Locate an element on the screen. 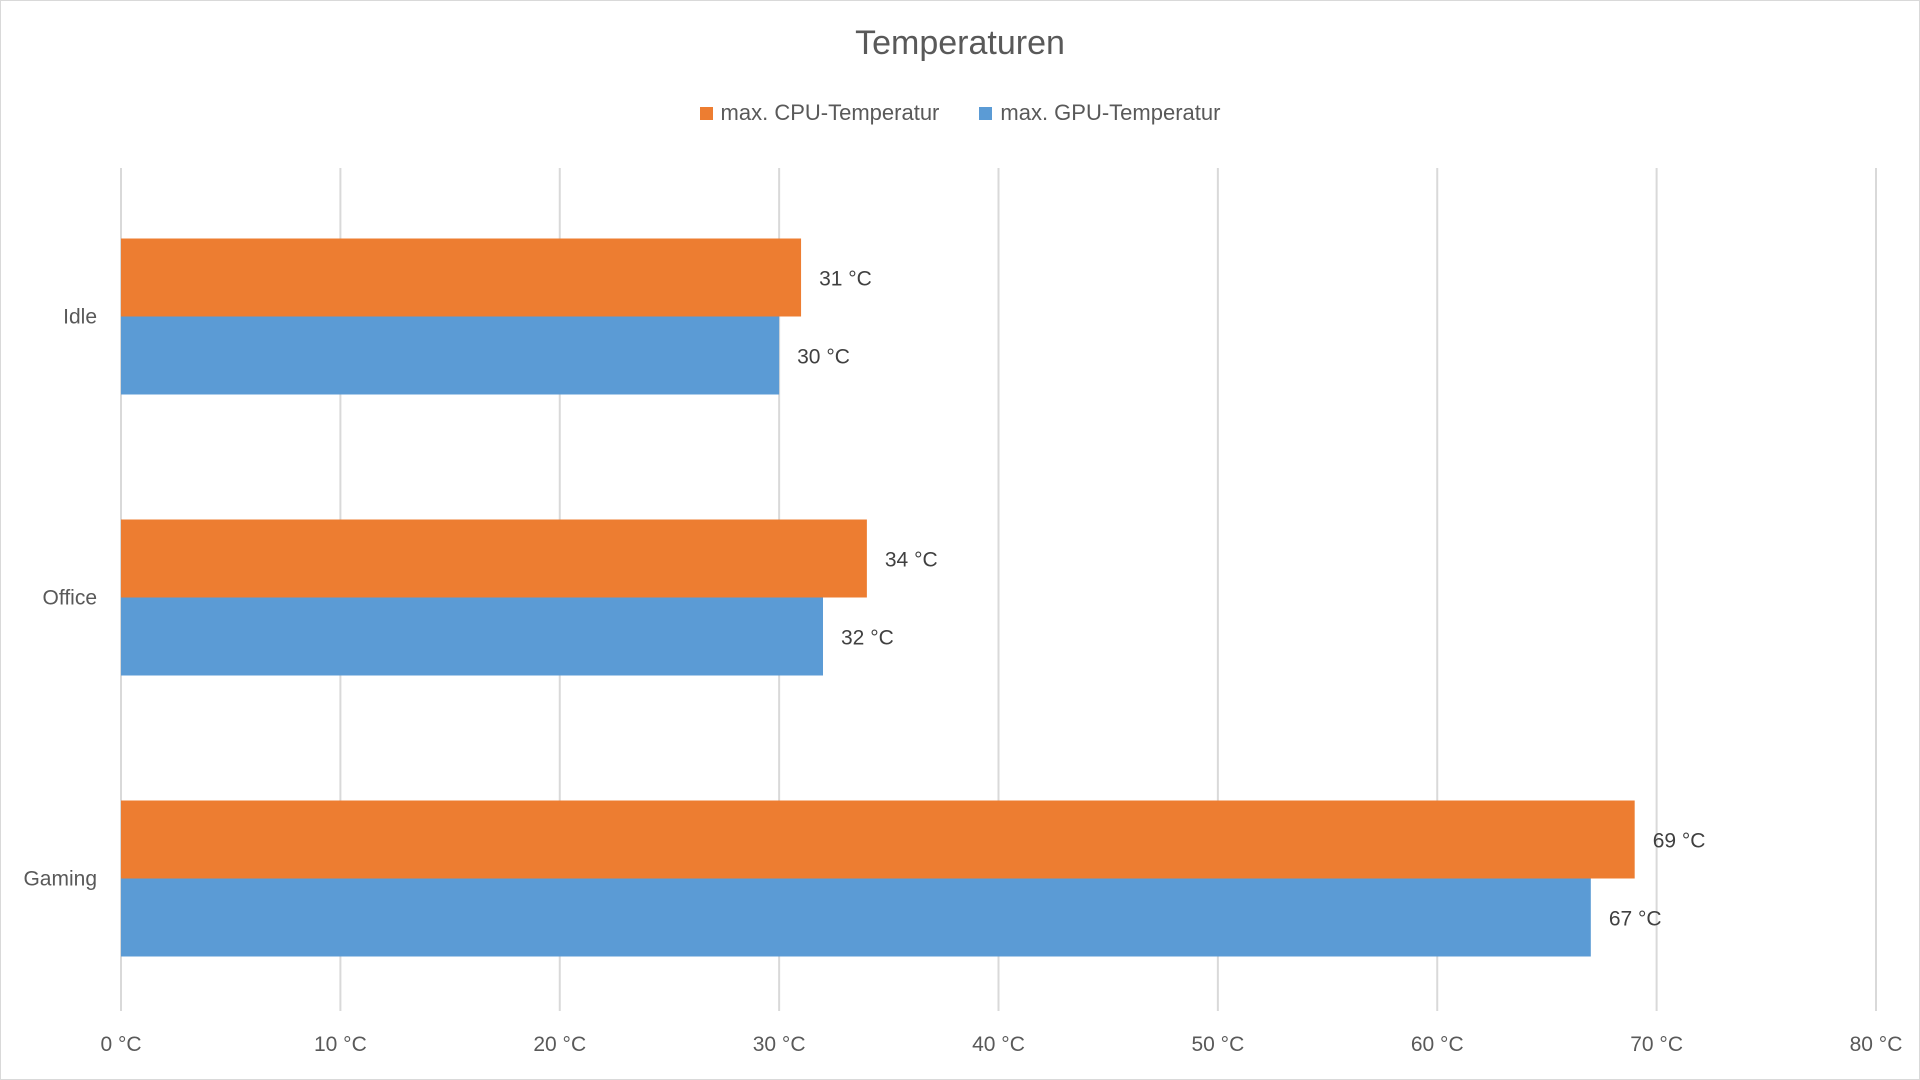 The height and width of the screenshot is (1080, 1920). category-label: Gaming is located at coordinates (60, 879).